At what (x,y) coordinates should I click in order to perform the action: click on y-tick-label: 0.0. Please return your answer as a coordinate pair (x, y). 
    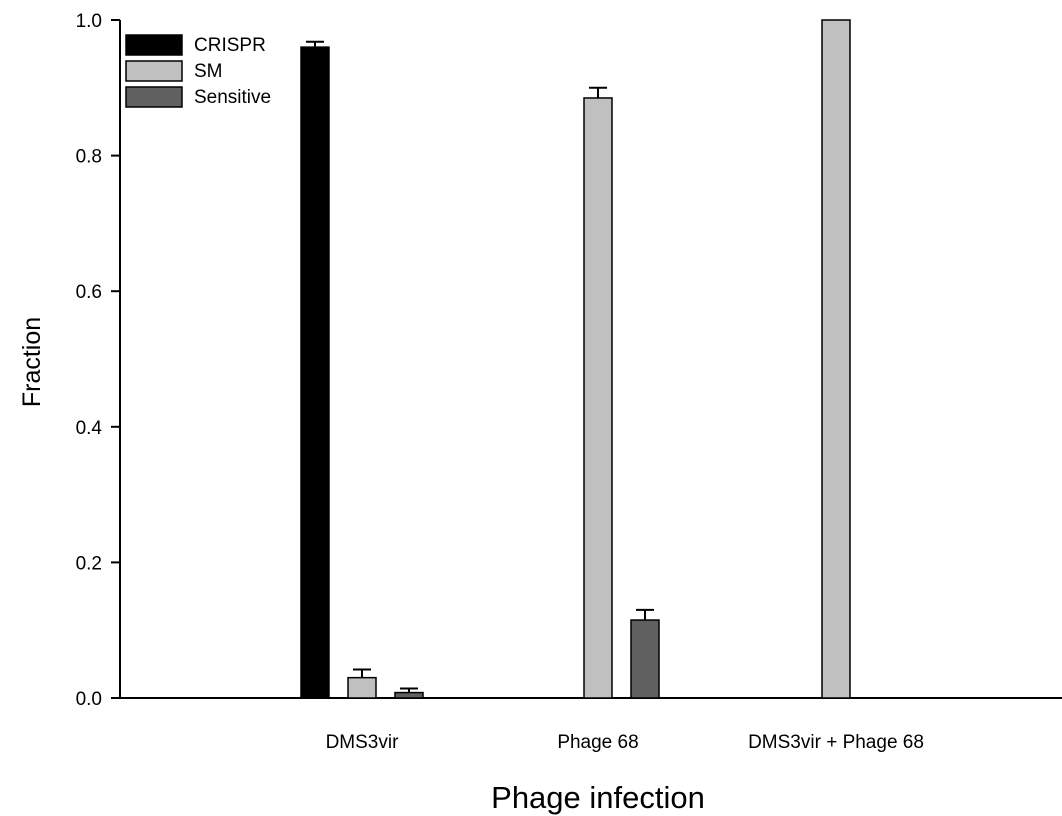
    Looking at the image, I should click on (89, 699).